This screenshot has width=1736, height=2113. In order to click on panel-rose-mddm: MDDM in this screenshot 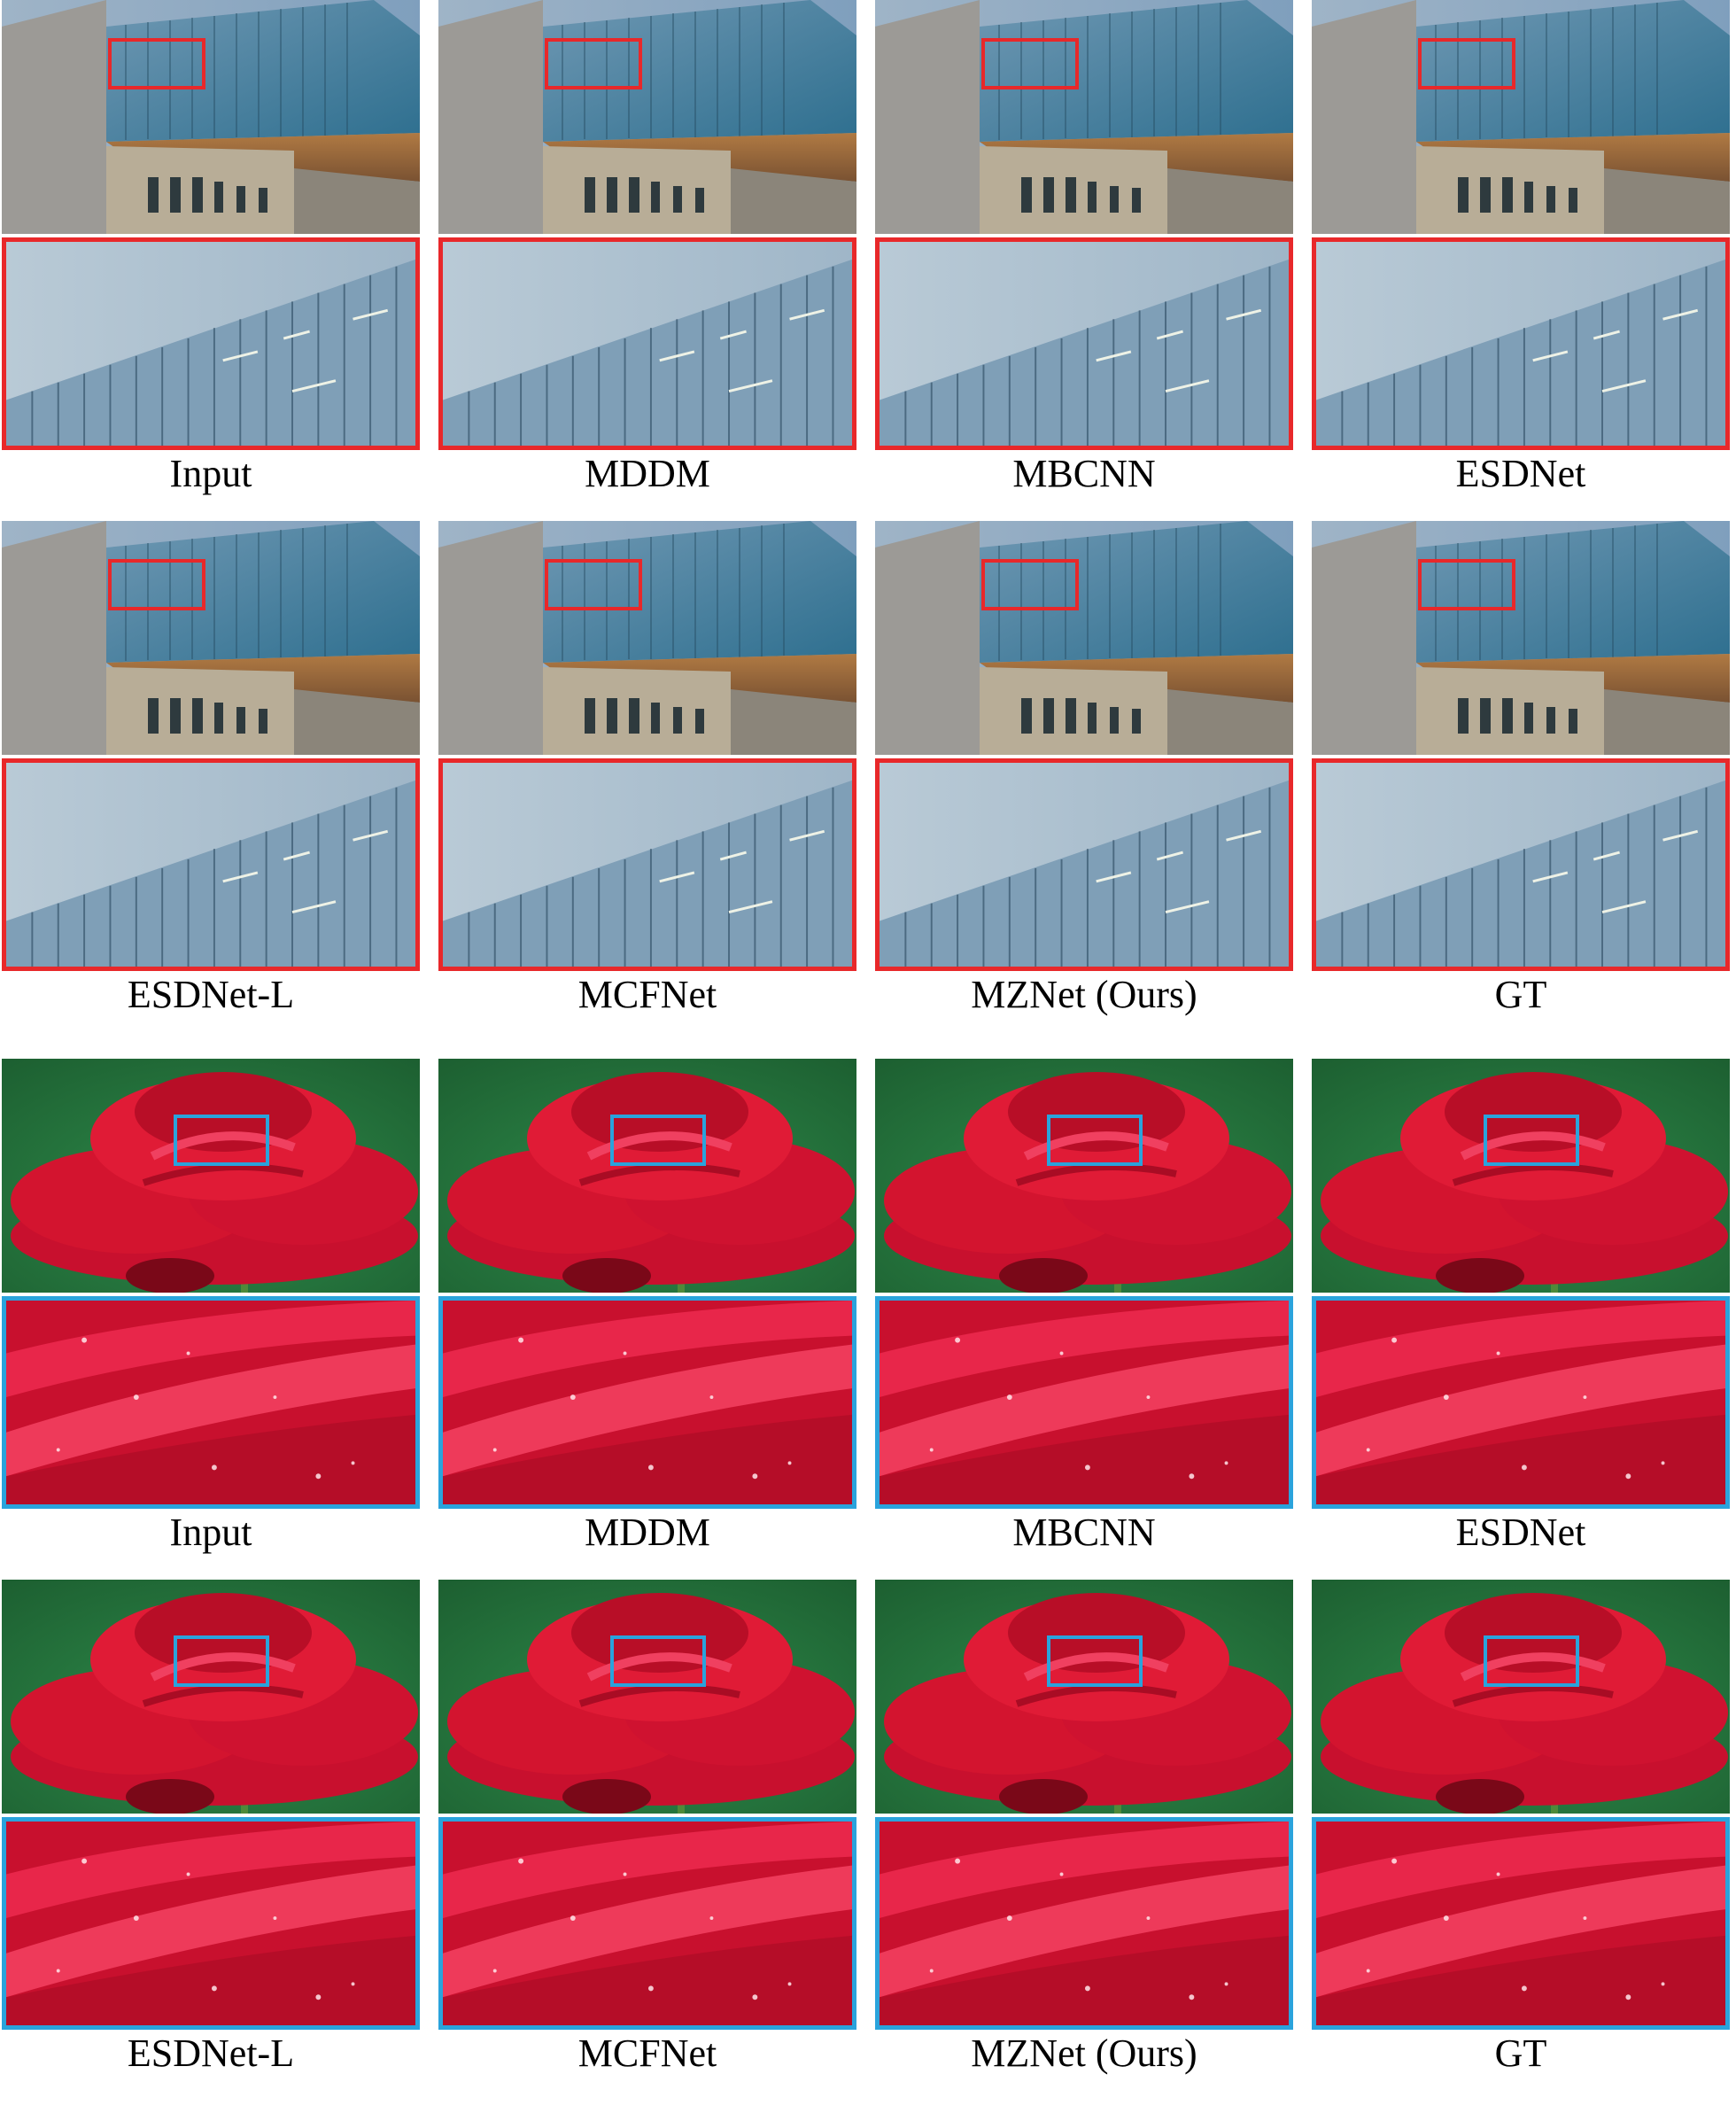, I will do `click(647, 1319)`.